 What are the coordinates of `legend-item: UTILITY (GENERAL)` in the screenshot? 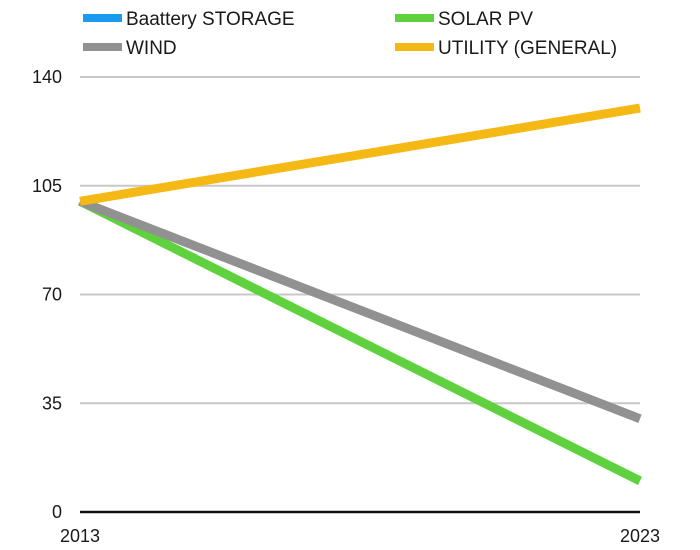 It's located at (506, 48).